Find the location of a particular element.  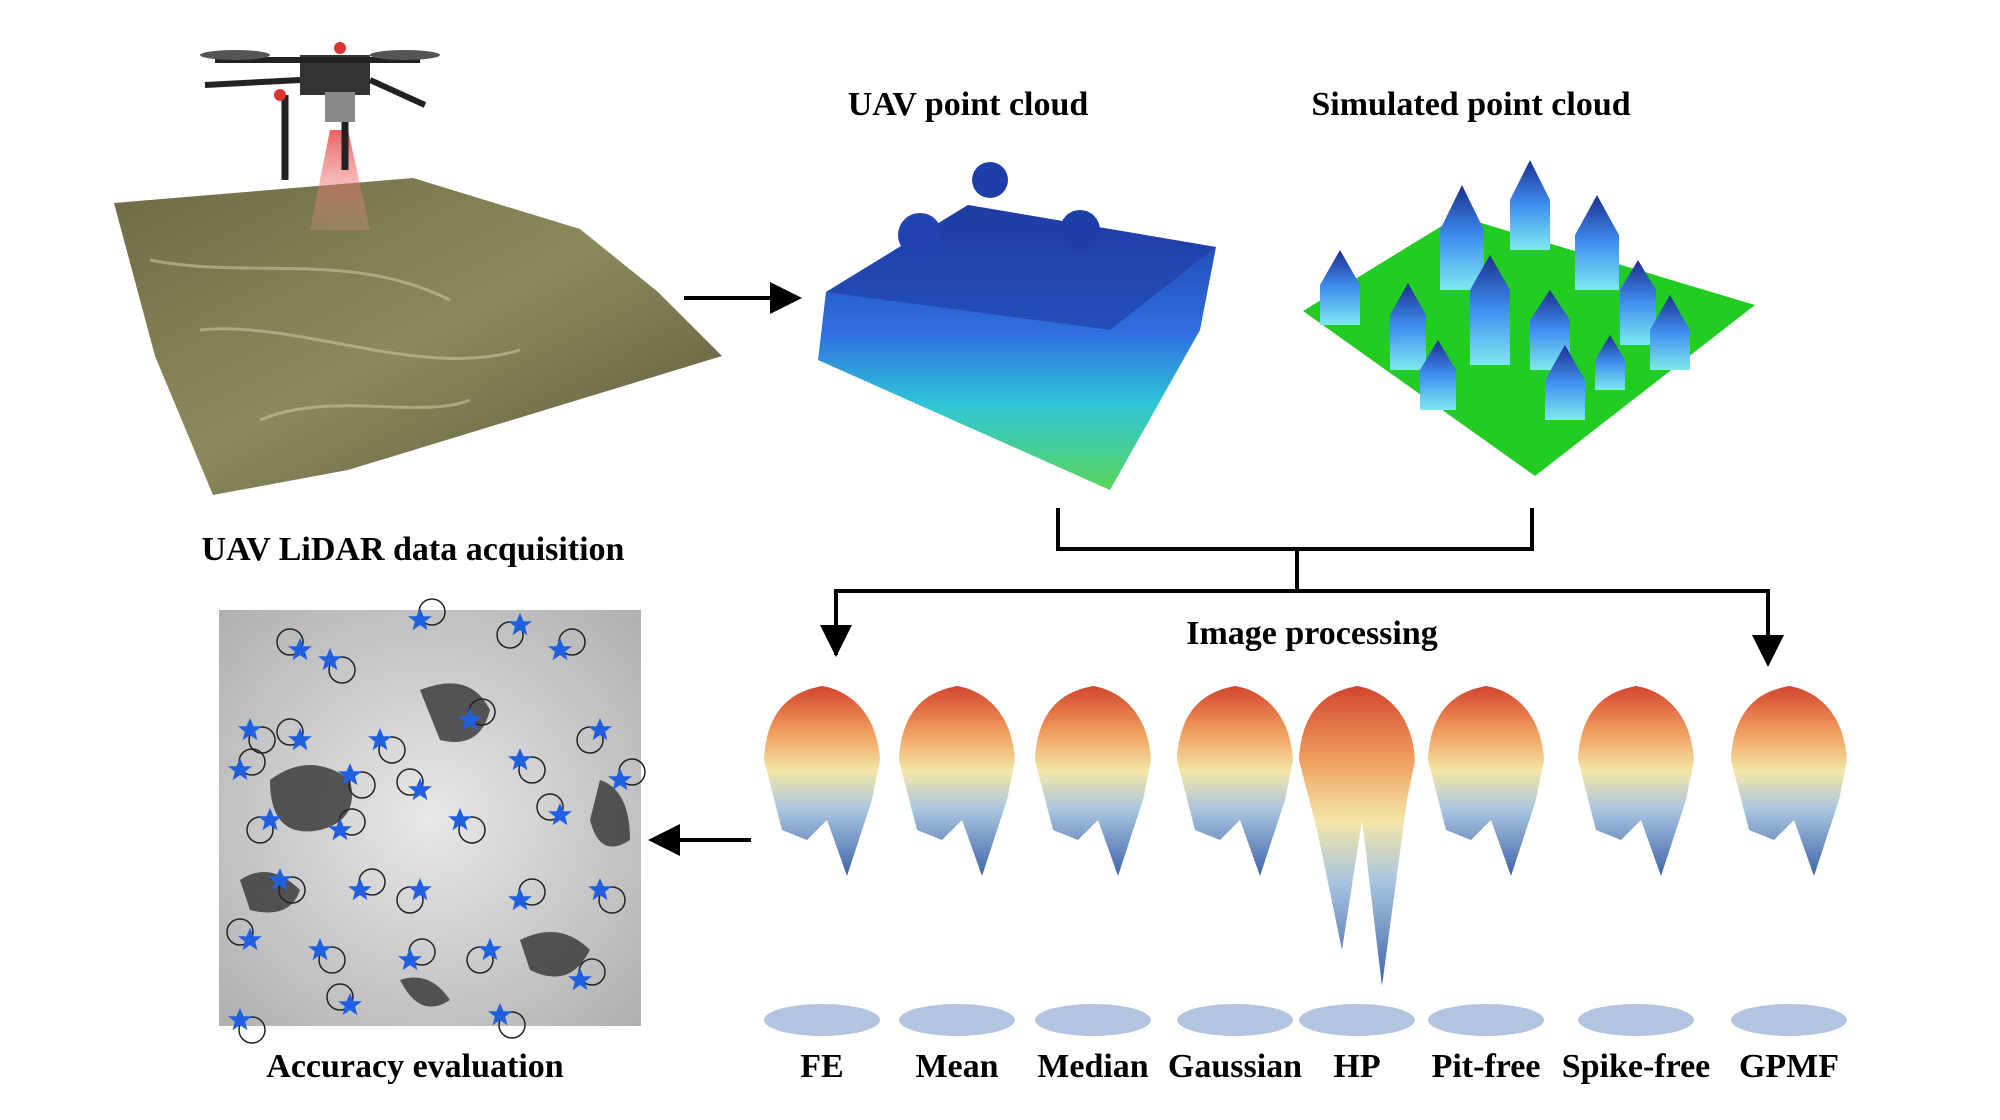

panel-label: Simulated point cloud is located at coordinates (1470, 104).